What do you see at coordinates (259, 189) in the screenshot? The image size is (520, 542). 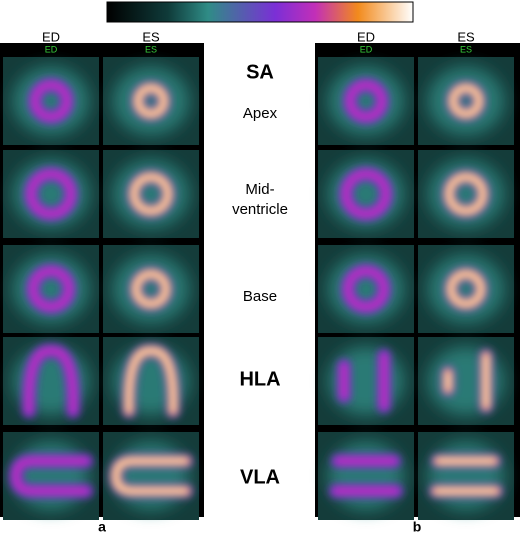 I see `row-label: Mid-` at bounding box center [259, 189].